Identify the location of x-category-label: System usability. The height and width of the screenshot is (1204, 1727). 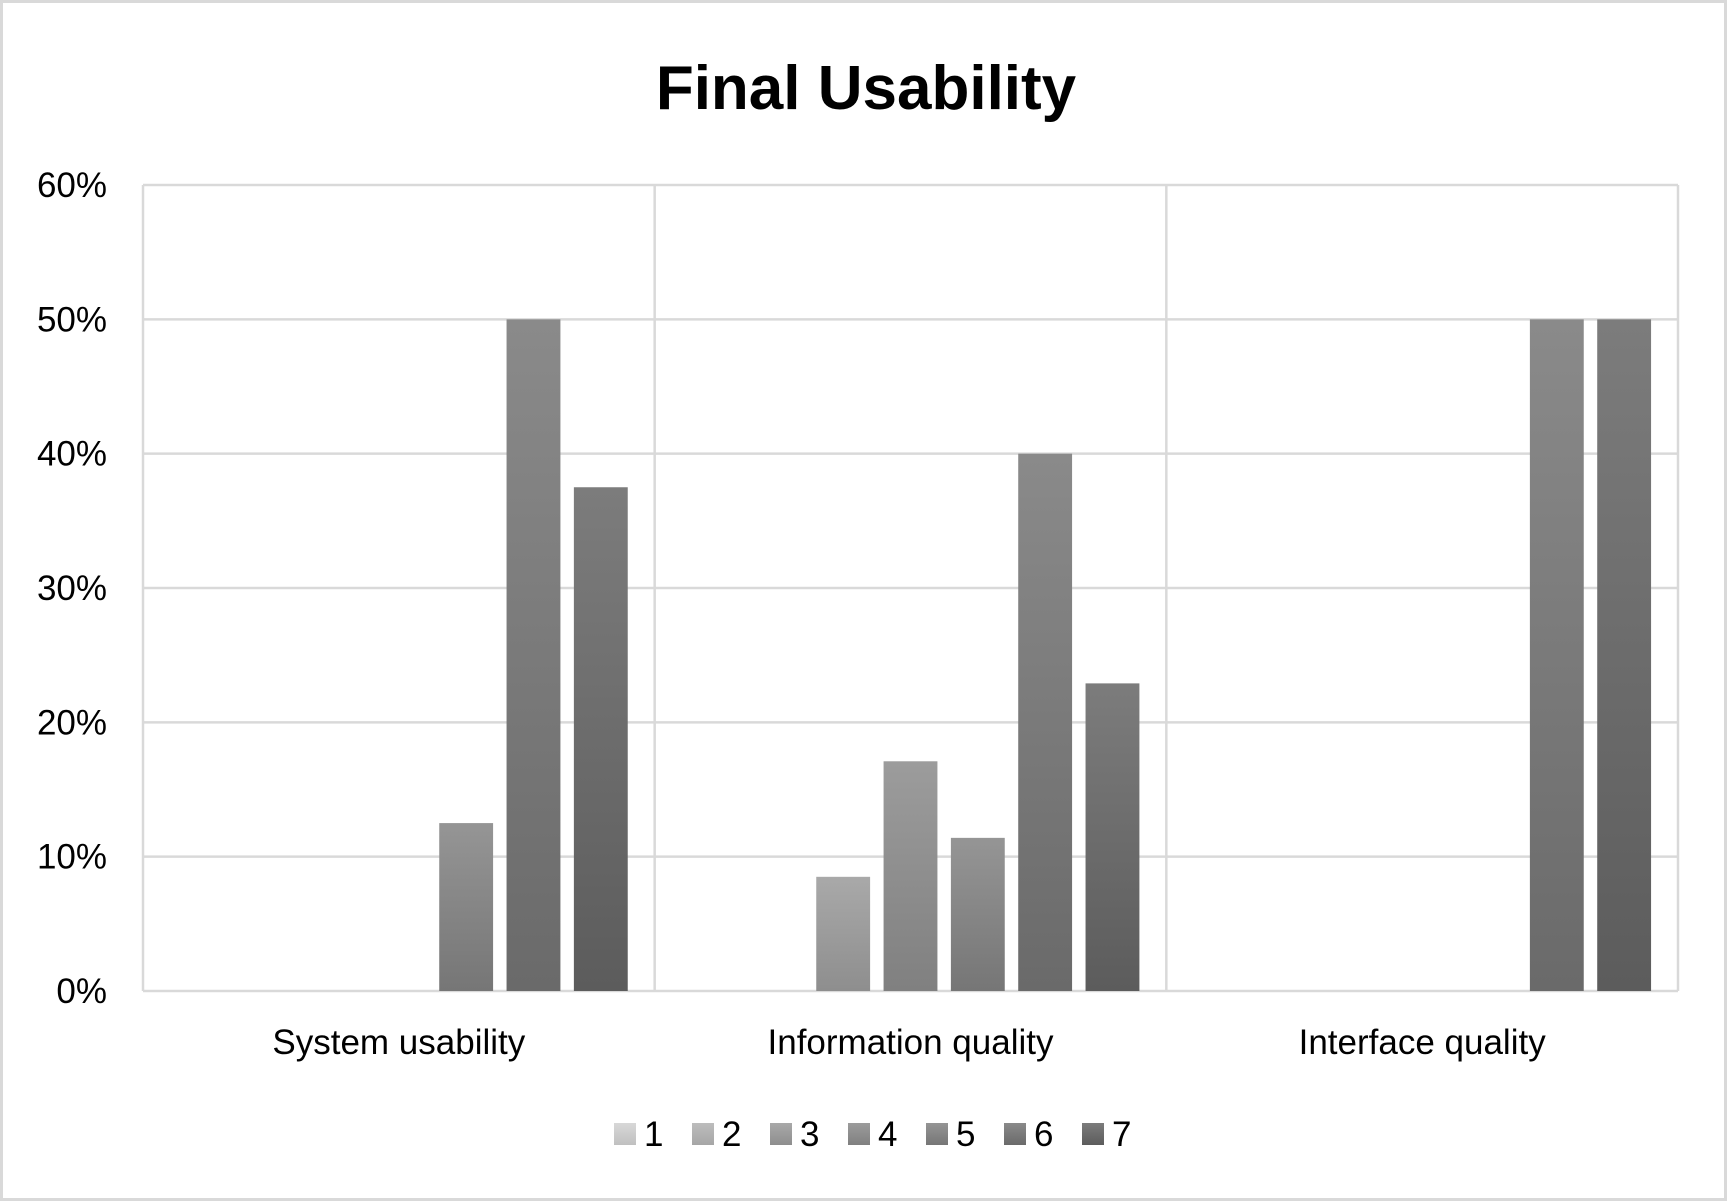
(398, 1042).